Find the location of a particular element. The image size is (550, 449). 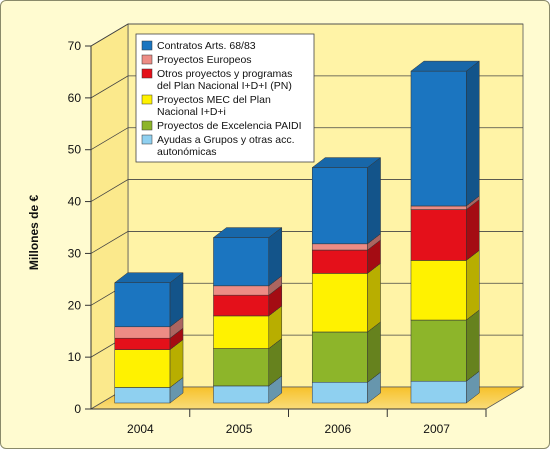

y-tick-label: 20 is located at coordinates (75, 305).